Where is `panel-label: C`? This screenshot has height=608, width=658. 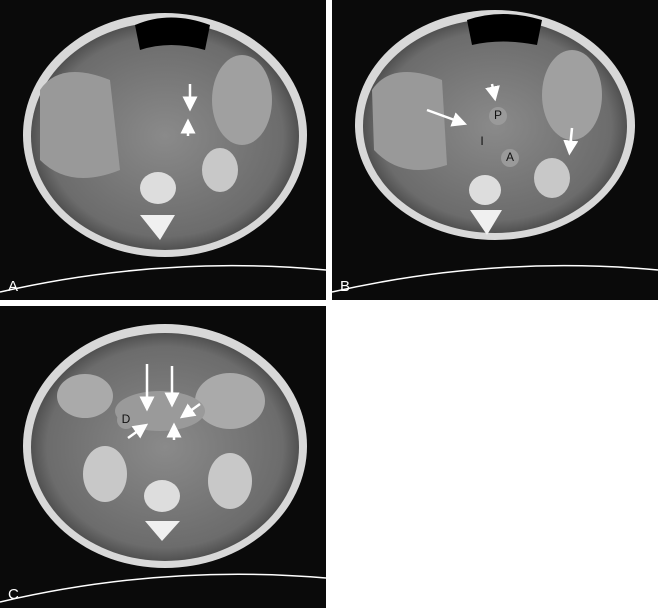 panel-label: C is located at coordinates (13, 594).